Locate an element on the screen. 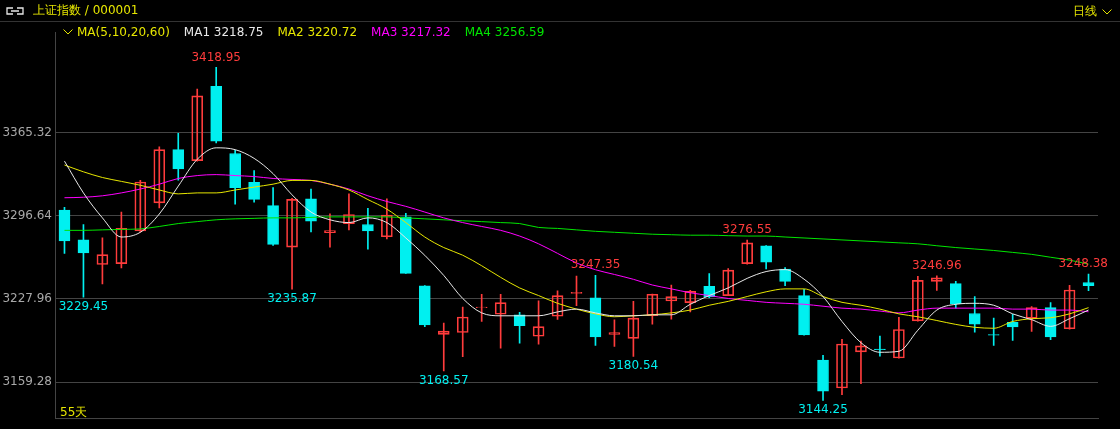 The height and width of the screenshot is (429, 1120). annotation: 3248.38 is located at coordinates (1083, 263).